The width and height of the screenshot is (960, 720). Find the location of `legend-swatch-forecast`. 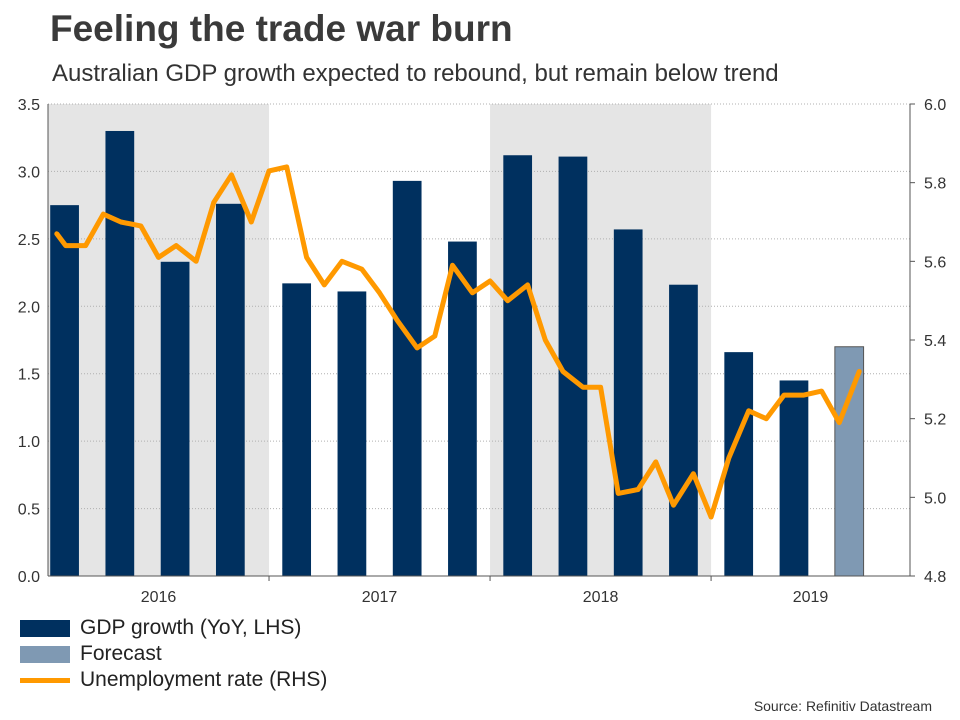

legend-swatch-forecast is located at coordinates (45, 654).